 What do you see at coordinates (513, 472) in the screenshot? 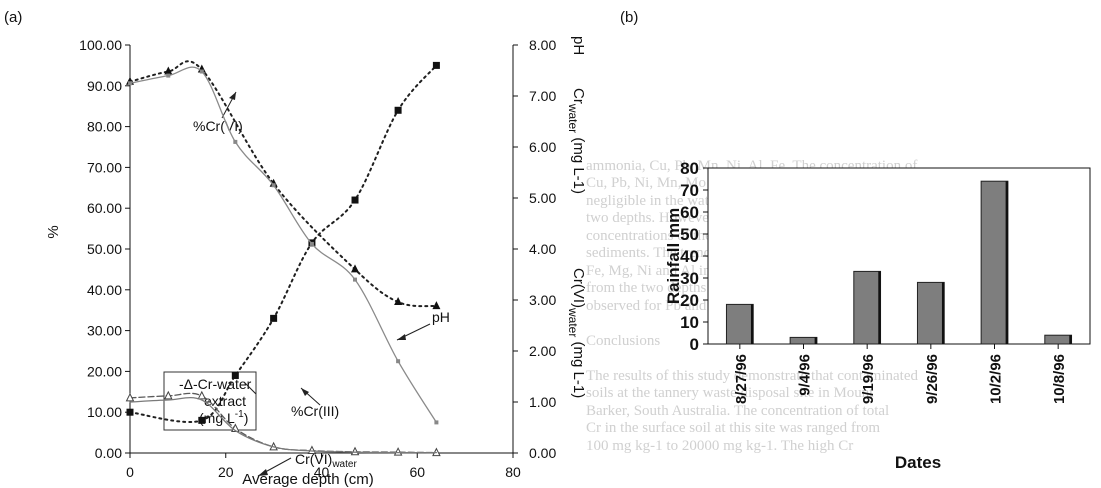
I see `x-axis-tick-label: 80` at bounding box center [513, 472].